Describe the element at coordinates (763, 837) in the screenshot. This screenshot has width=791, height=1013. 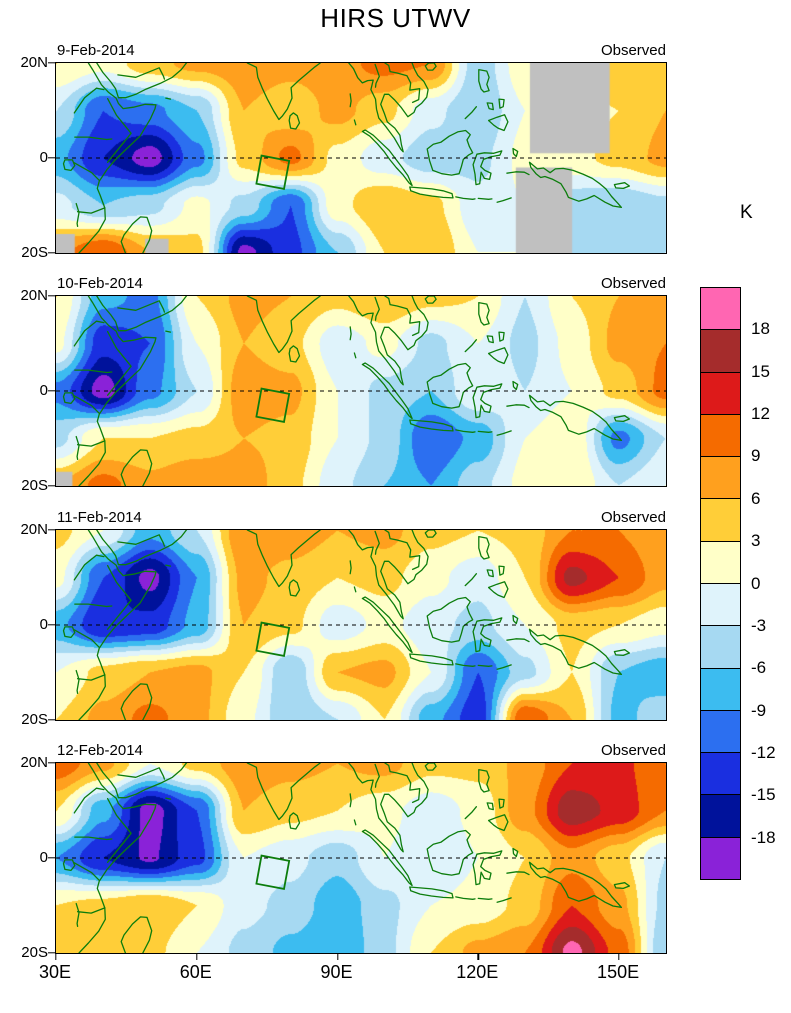
I see `colorbar-tick-label: -18` at that location.